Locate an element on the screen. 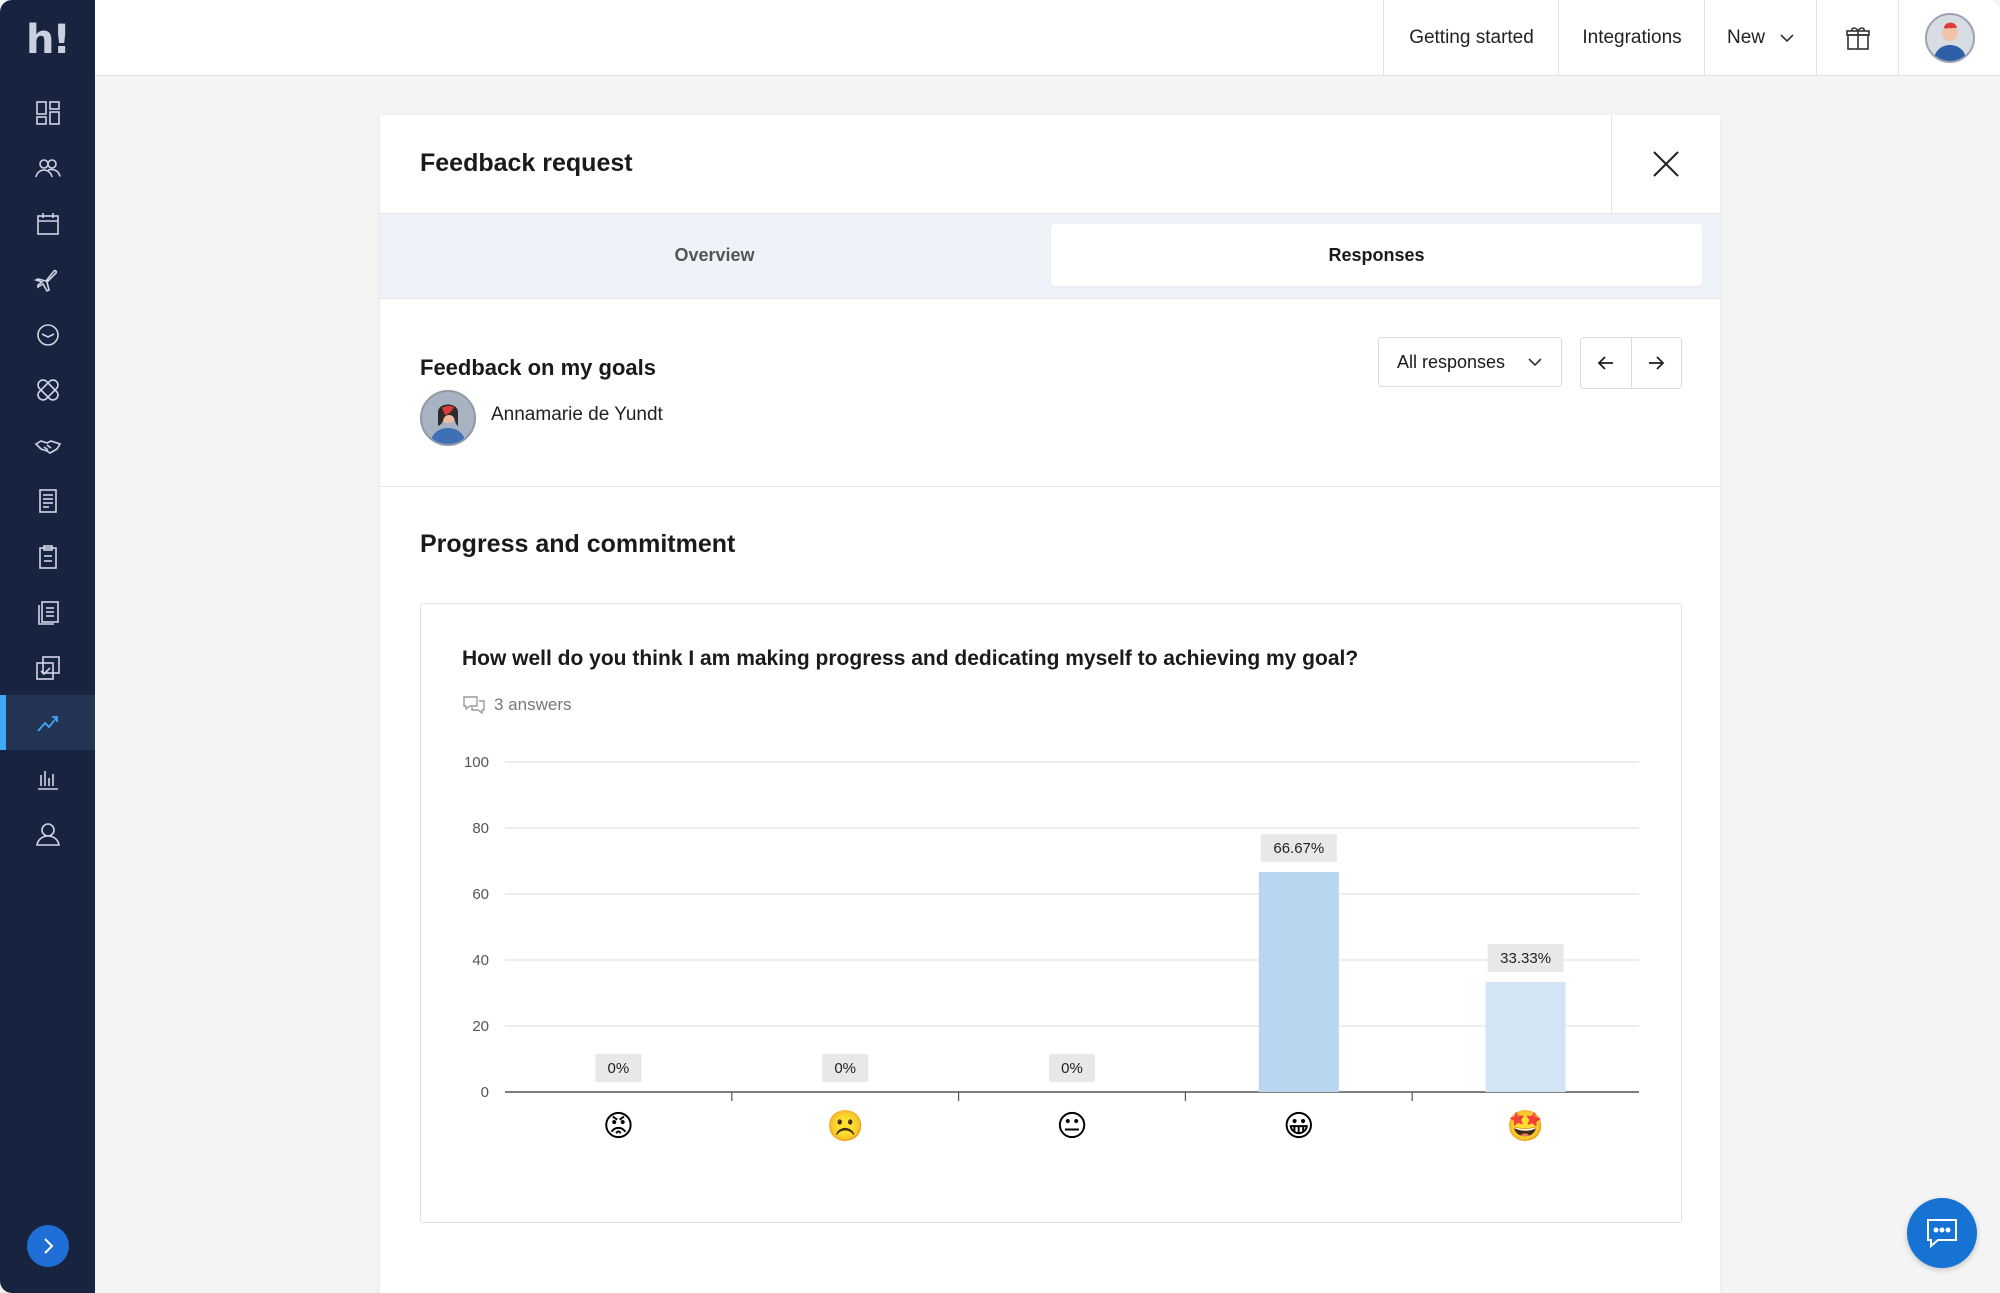  sidebar-item-analytics is located at coordinates (47, 778).